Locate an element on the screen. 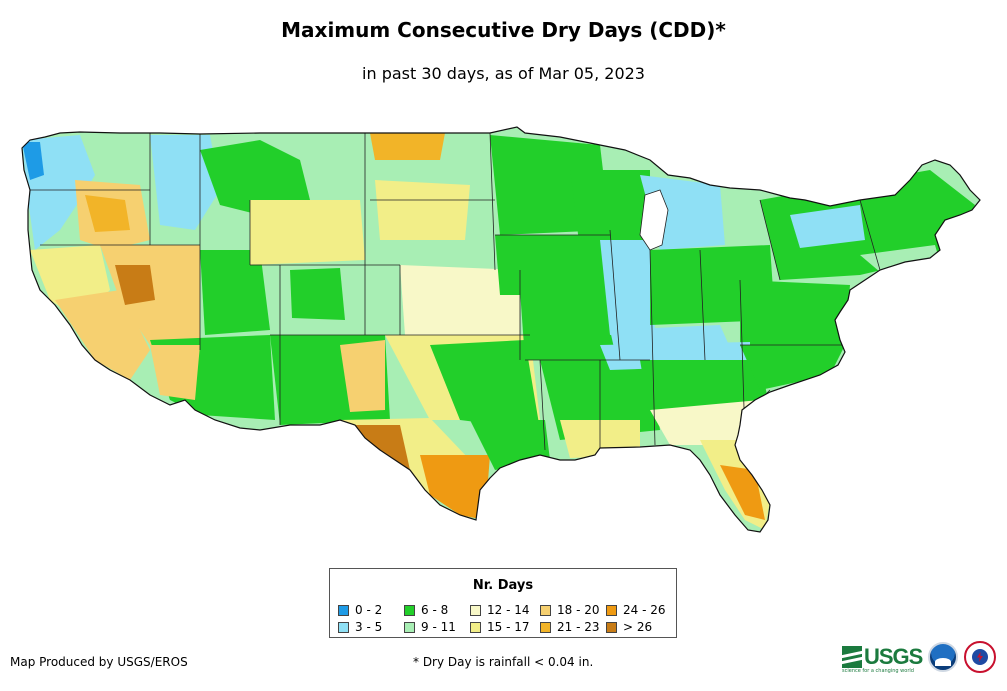 The height and width of the screenshot is (691, 1007). legend-label: 21 - 23 is located at coordinates (578, 627).